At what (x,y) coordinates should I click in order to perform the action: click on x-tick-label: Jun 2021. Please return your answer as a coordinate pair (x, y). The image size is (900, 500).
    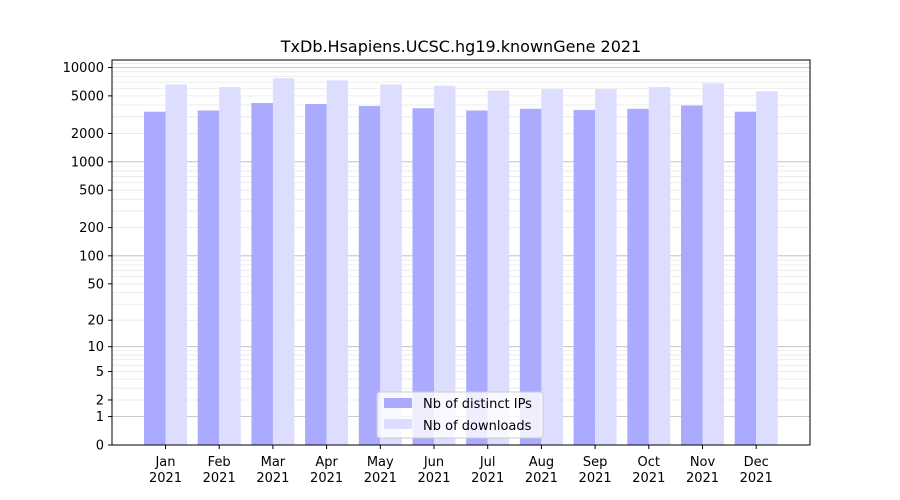
    Looking at the image, I should click on (433, 470).